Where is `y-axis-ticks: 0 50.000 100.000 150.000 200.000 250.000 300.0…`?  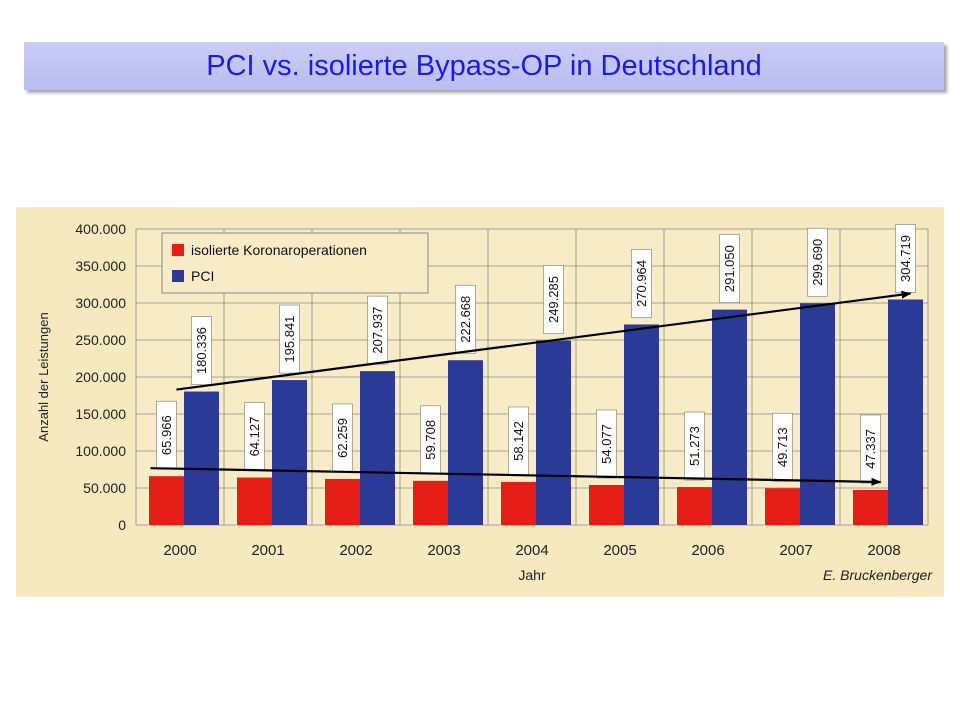 y-axis-ticks: 0 50.000 100.000 150.000 200.000 250.000 300.0… is located at coordinates (100, 377).